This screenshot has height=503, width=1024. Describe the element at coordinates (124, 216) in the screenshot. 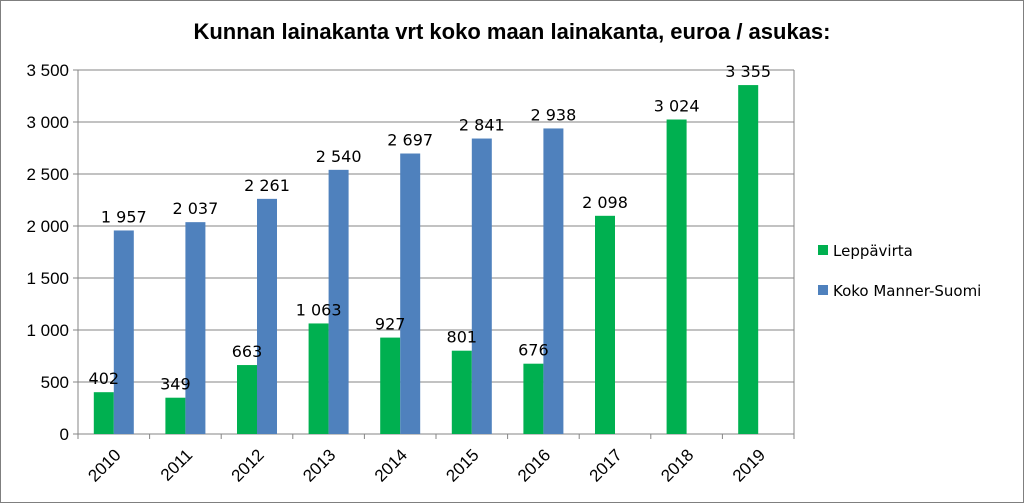

I see `data-label: 1 957` at that location.